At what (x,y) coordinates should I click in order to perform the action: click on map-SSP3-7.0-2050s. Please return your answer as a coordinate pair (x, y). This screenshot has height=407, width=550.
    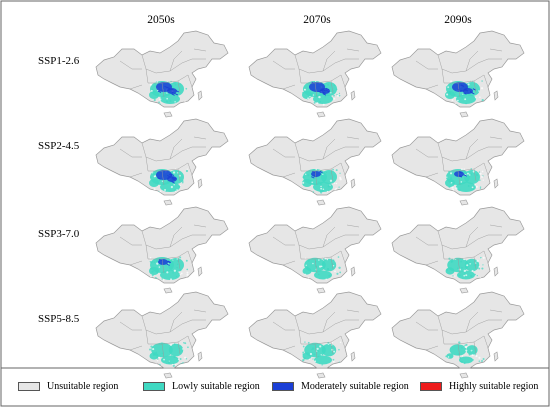
    Looking at the image, I should click on (162, 250).